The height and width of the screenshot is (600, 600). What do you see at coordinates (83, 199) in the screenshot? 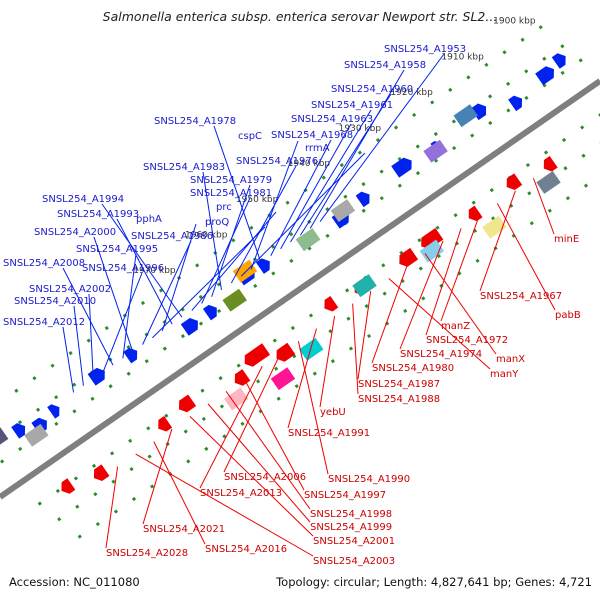
I see `forward-gene-label: SNSL254_A1994` at bounding box center [83, 199].